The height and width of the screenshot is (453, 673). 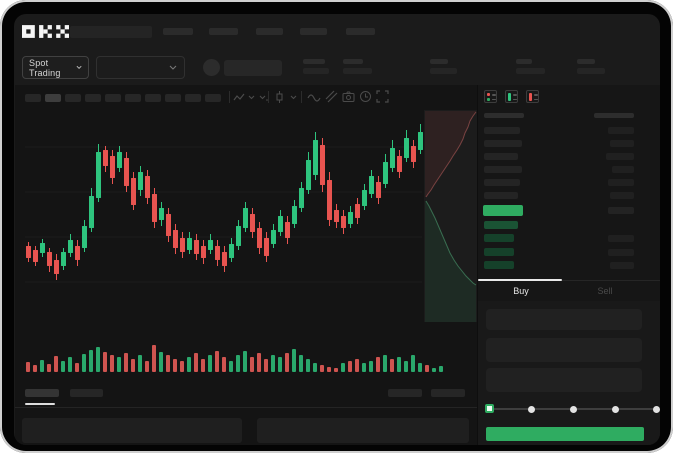 I want to click on last-price-badge, so click(x=503, y=210).